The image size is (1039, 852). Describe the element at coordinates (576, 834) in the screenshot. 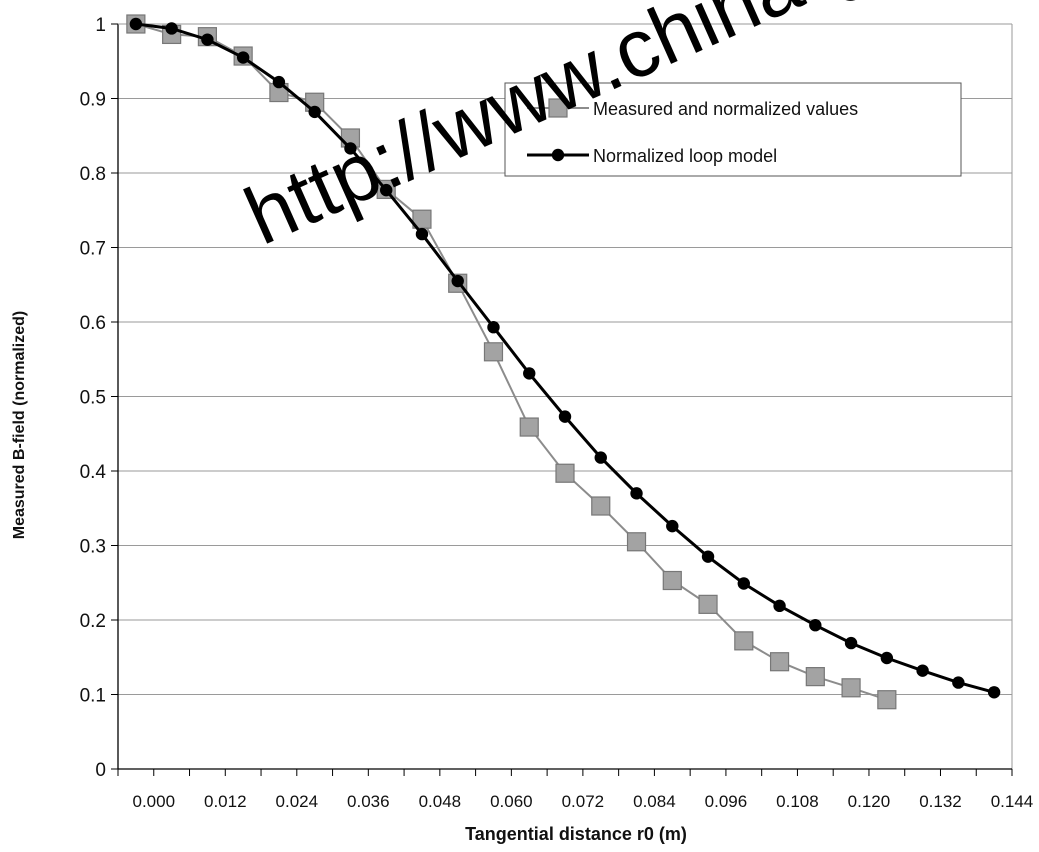

I see `x-axis-title: Tangential distance r0 (m)` at that location.